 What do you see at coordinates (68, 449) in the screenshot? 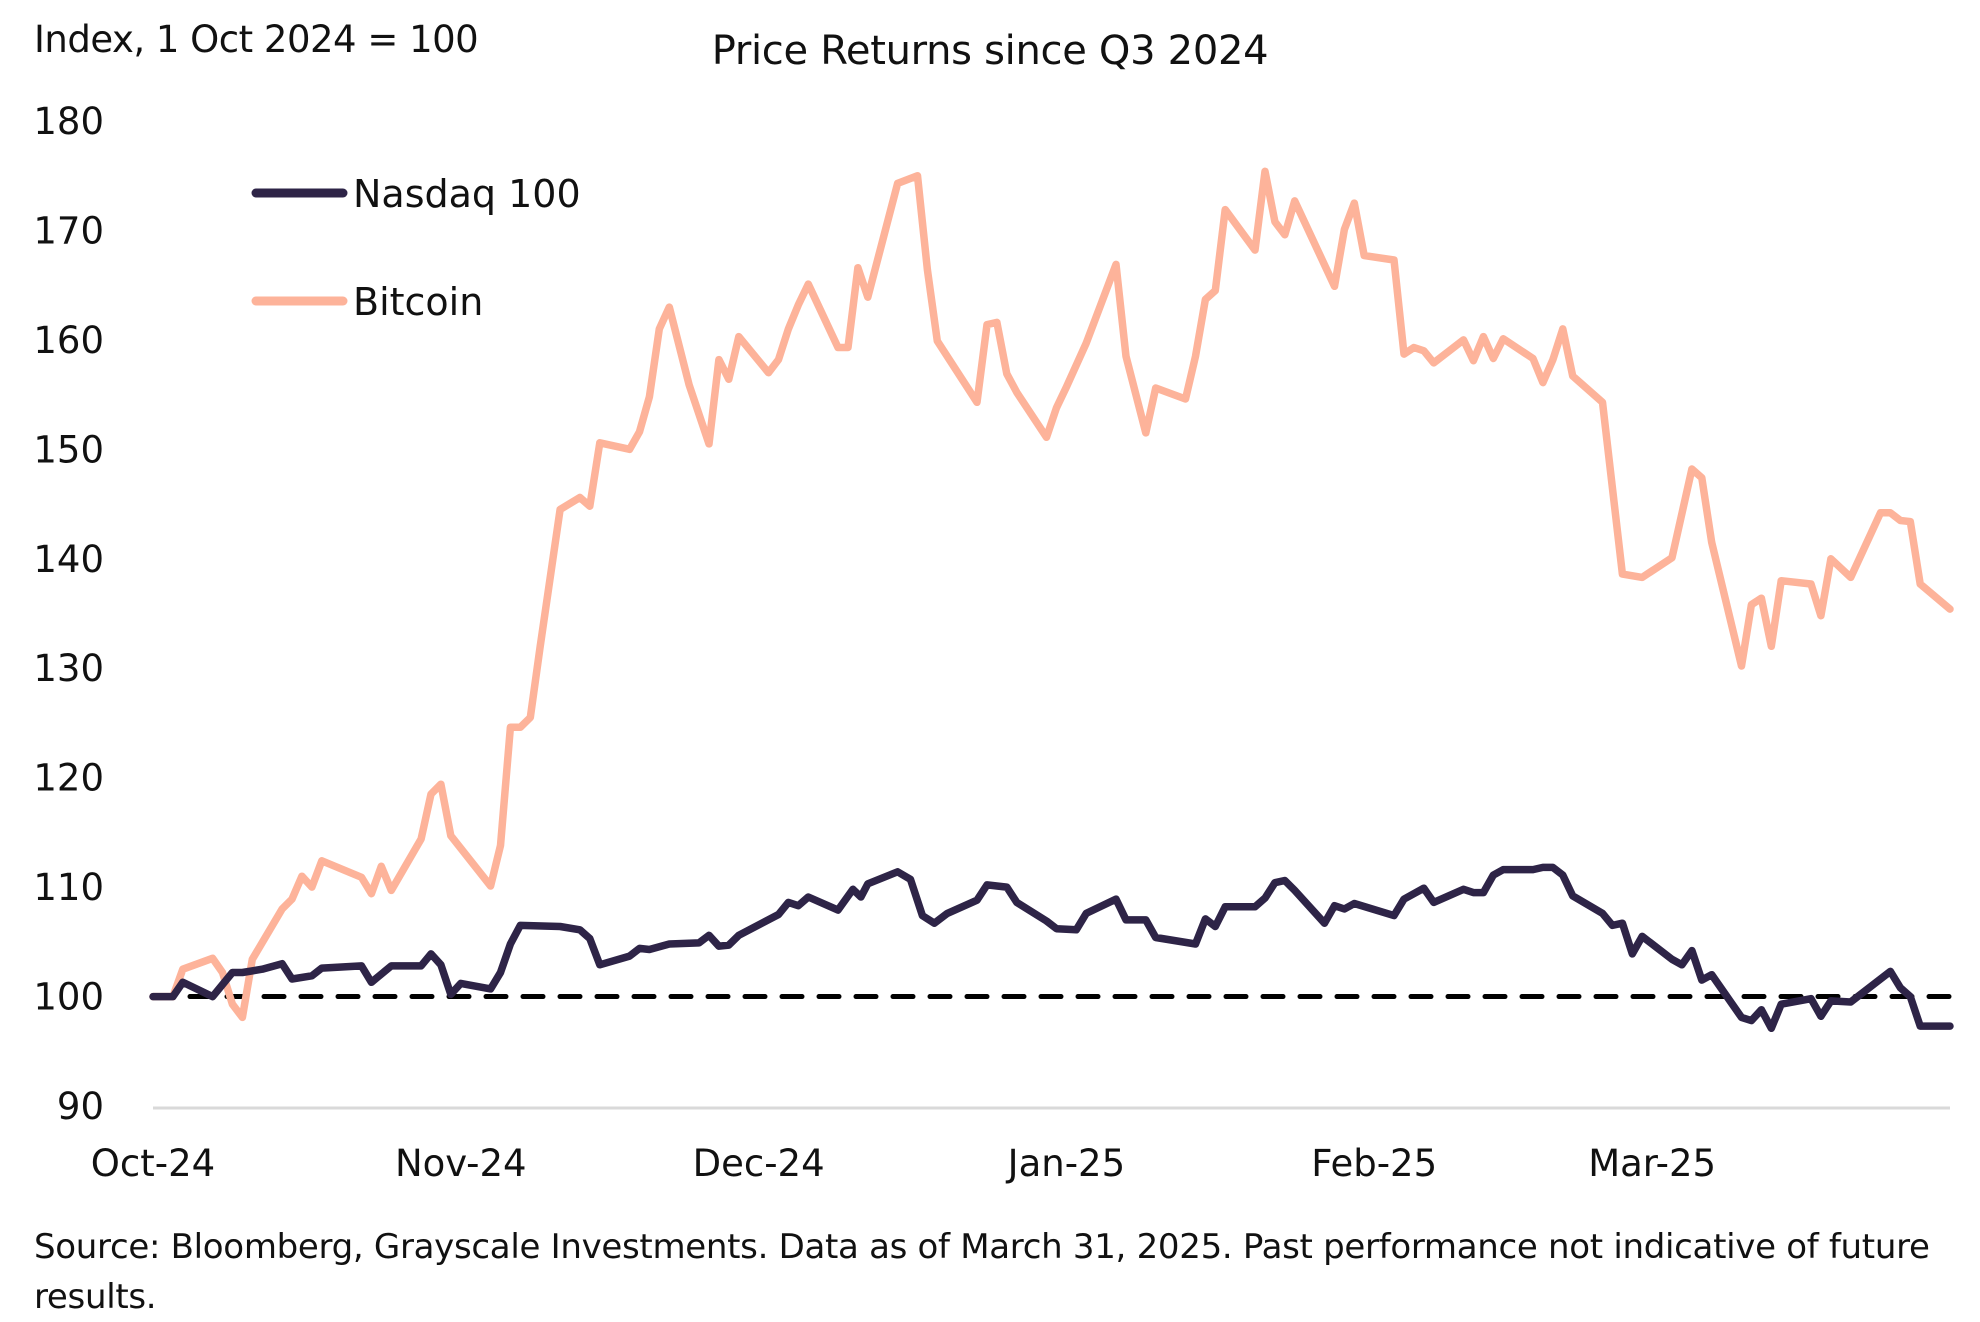
I see `y-tick-label: 150` at bounding box center [68, 449].